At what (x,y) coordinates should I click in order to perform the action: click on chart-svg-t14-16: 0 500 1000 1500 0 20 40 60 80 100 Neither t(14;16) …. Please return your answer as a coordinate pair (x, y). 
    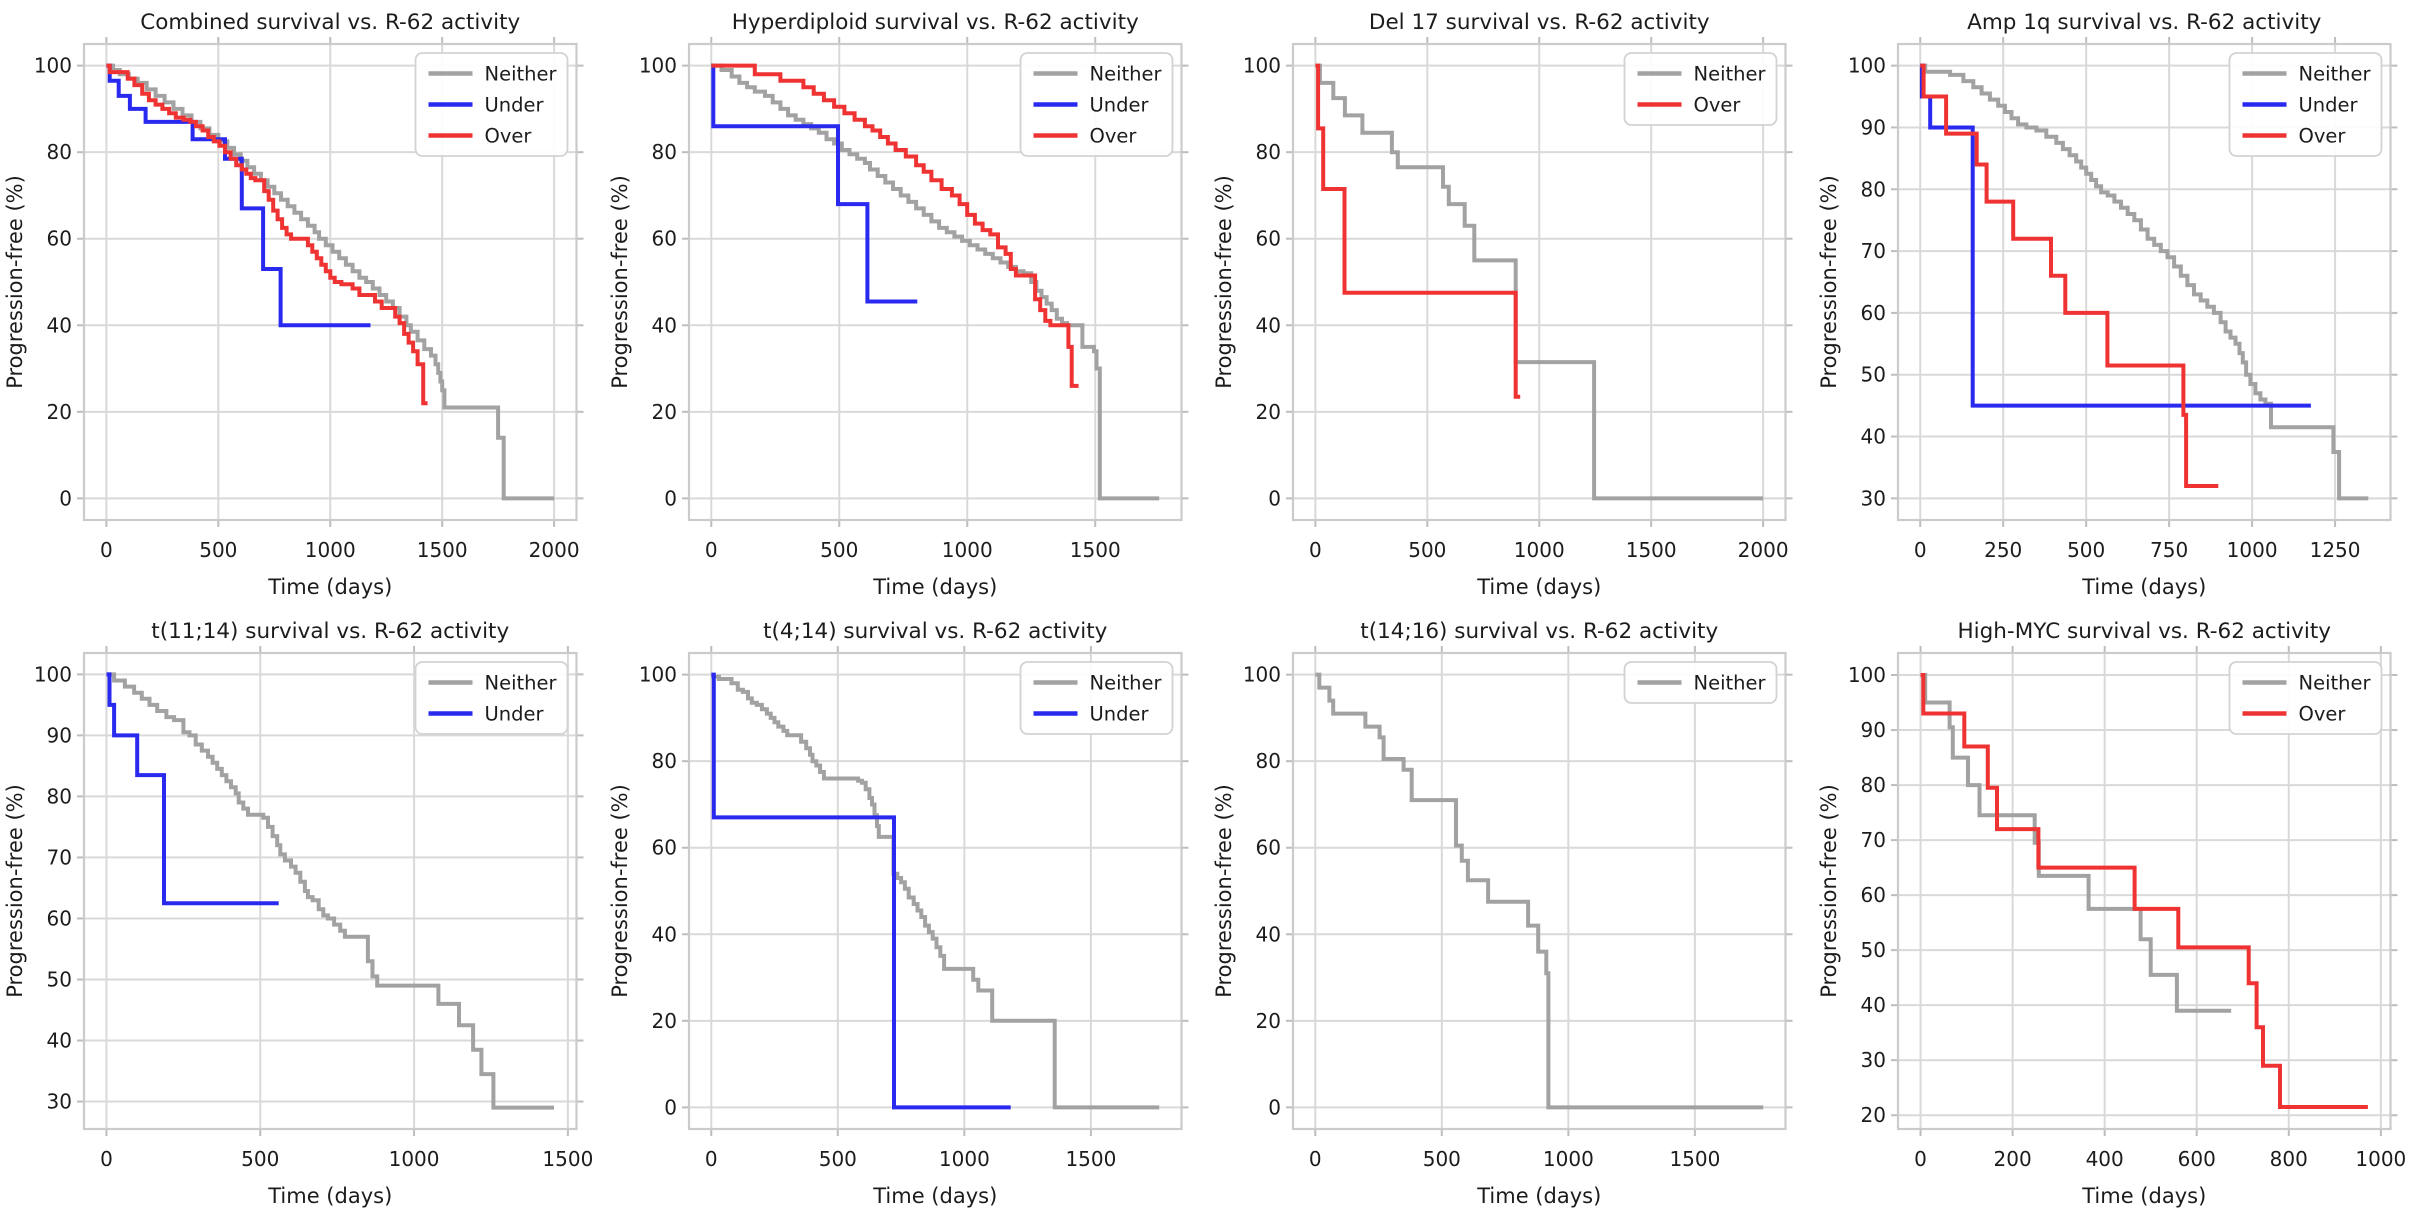
    Looking at the image, I should click on (1502, 913).